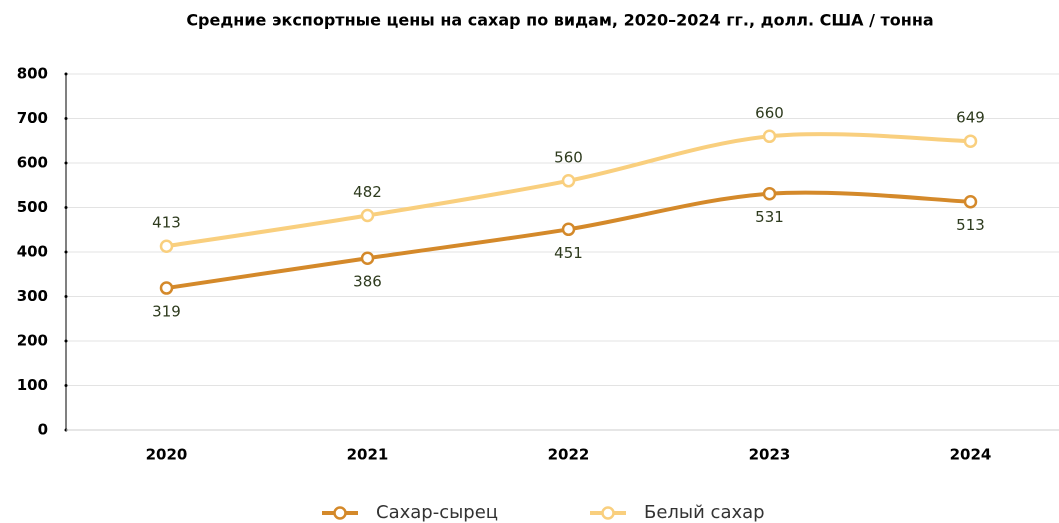 This screenshot has width=1059, height=523. I want to click on data-label: 531, so click(769, 217).